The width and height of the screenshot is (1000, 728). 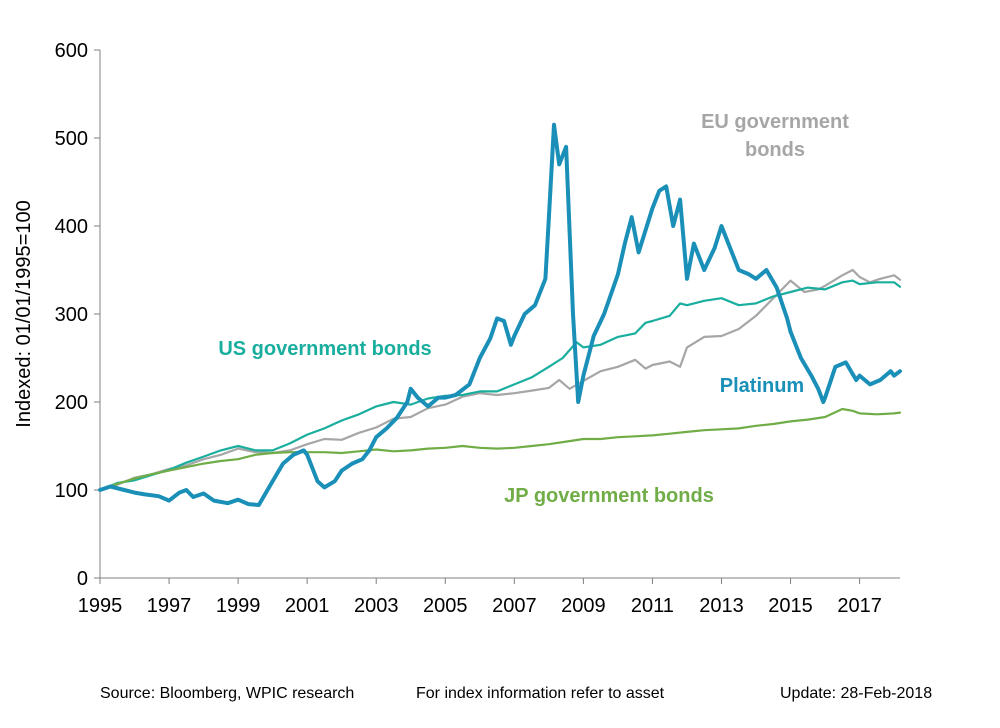 I want to click on x-tick-label: 2011, so click(x=652, y=606).